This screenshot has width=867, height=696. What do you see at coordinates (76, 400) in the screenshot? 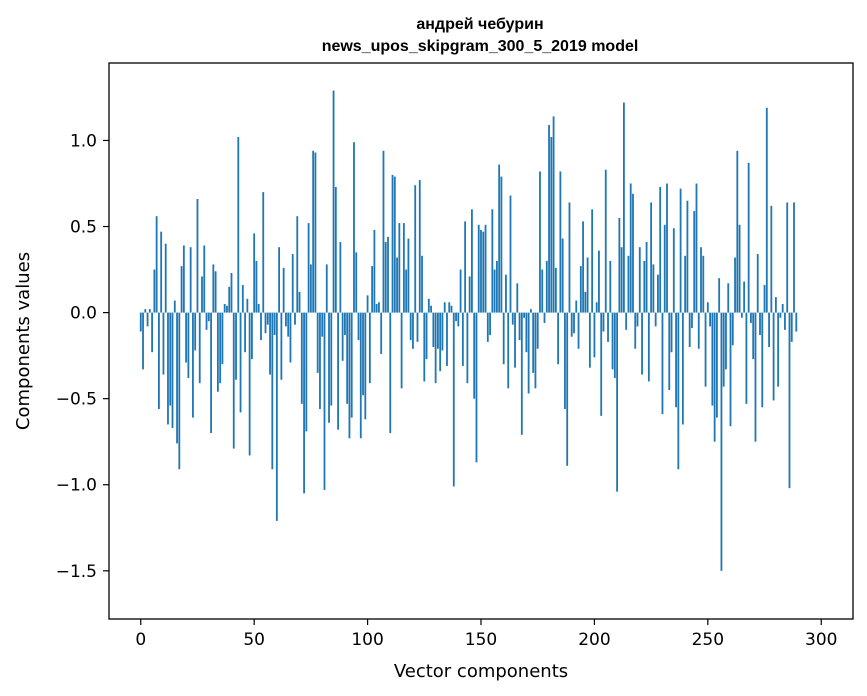
I see `y-tick-label: −0.5` at bounding box center [76, 400].